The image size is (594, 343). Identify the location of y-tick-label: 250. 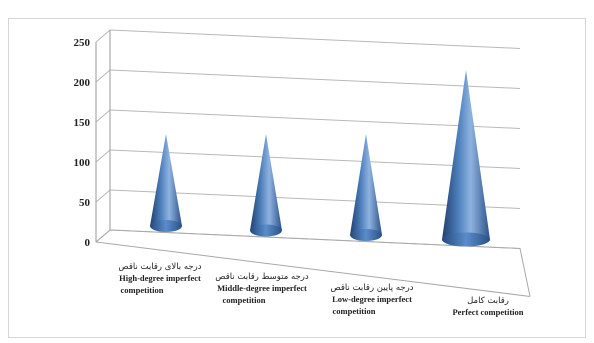
(82, 43).